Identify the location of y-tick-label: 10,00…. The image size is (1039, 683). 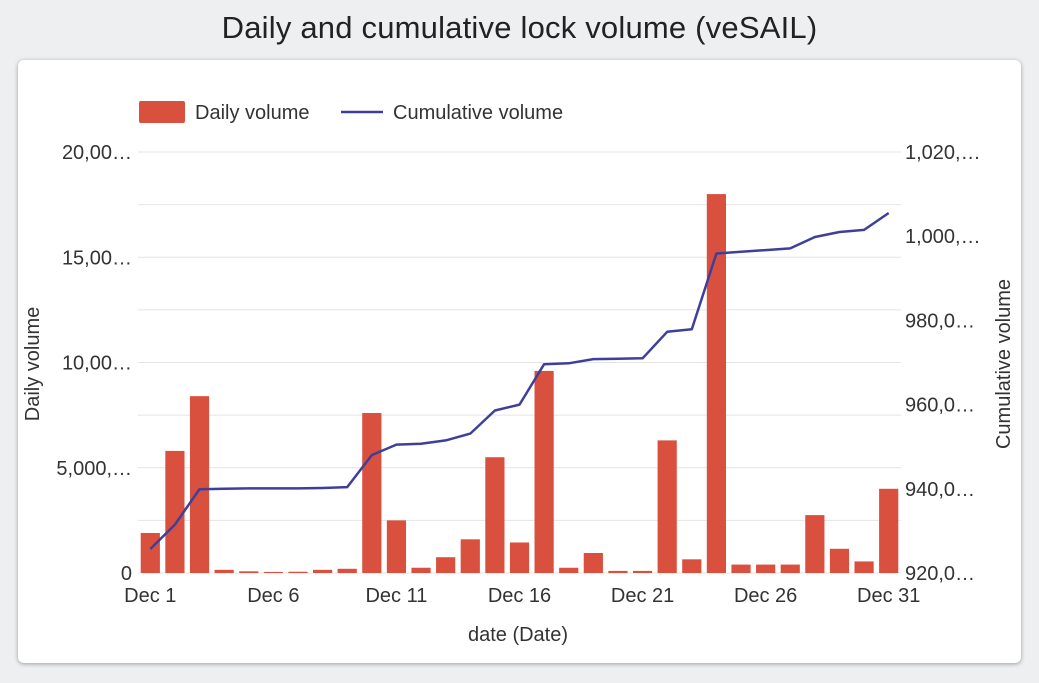
(97, 364).